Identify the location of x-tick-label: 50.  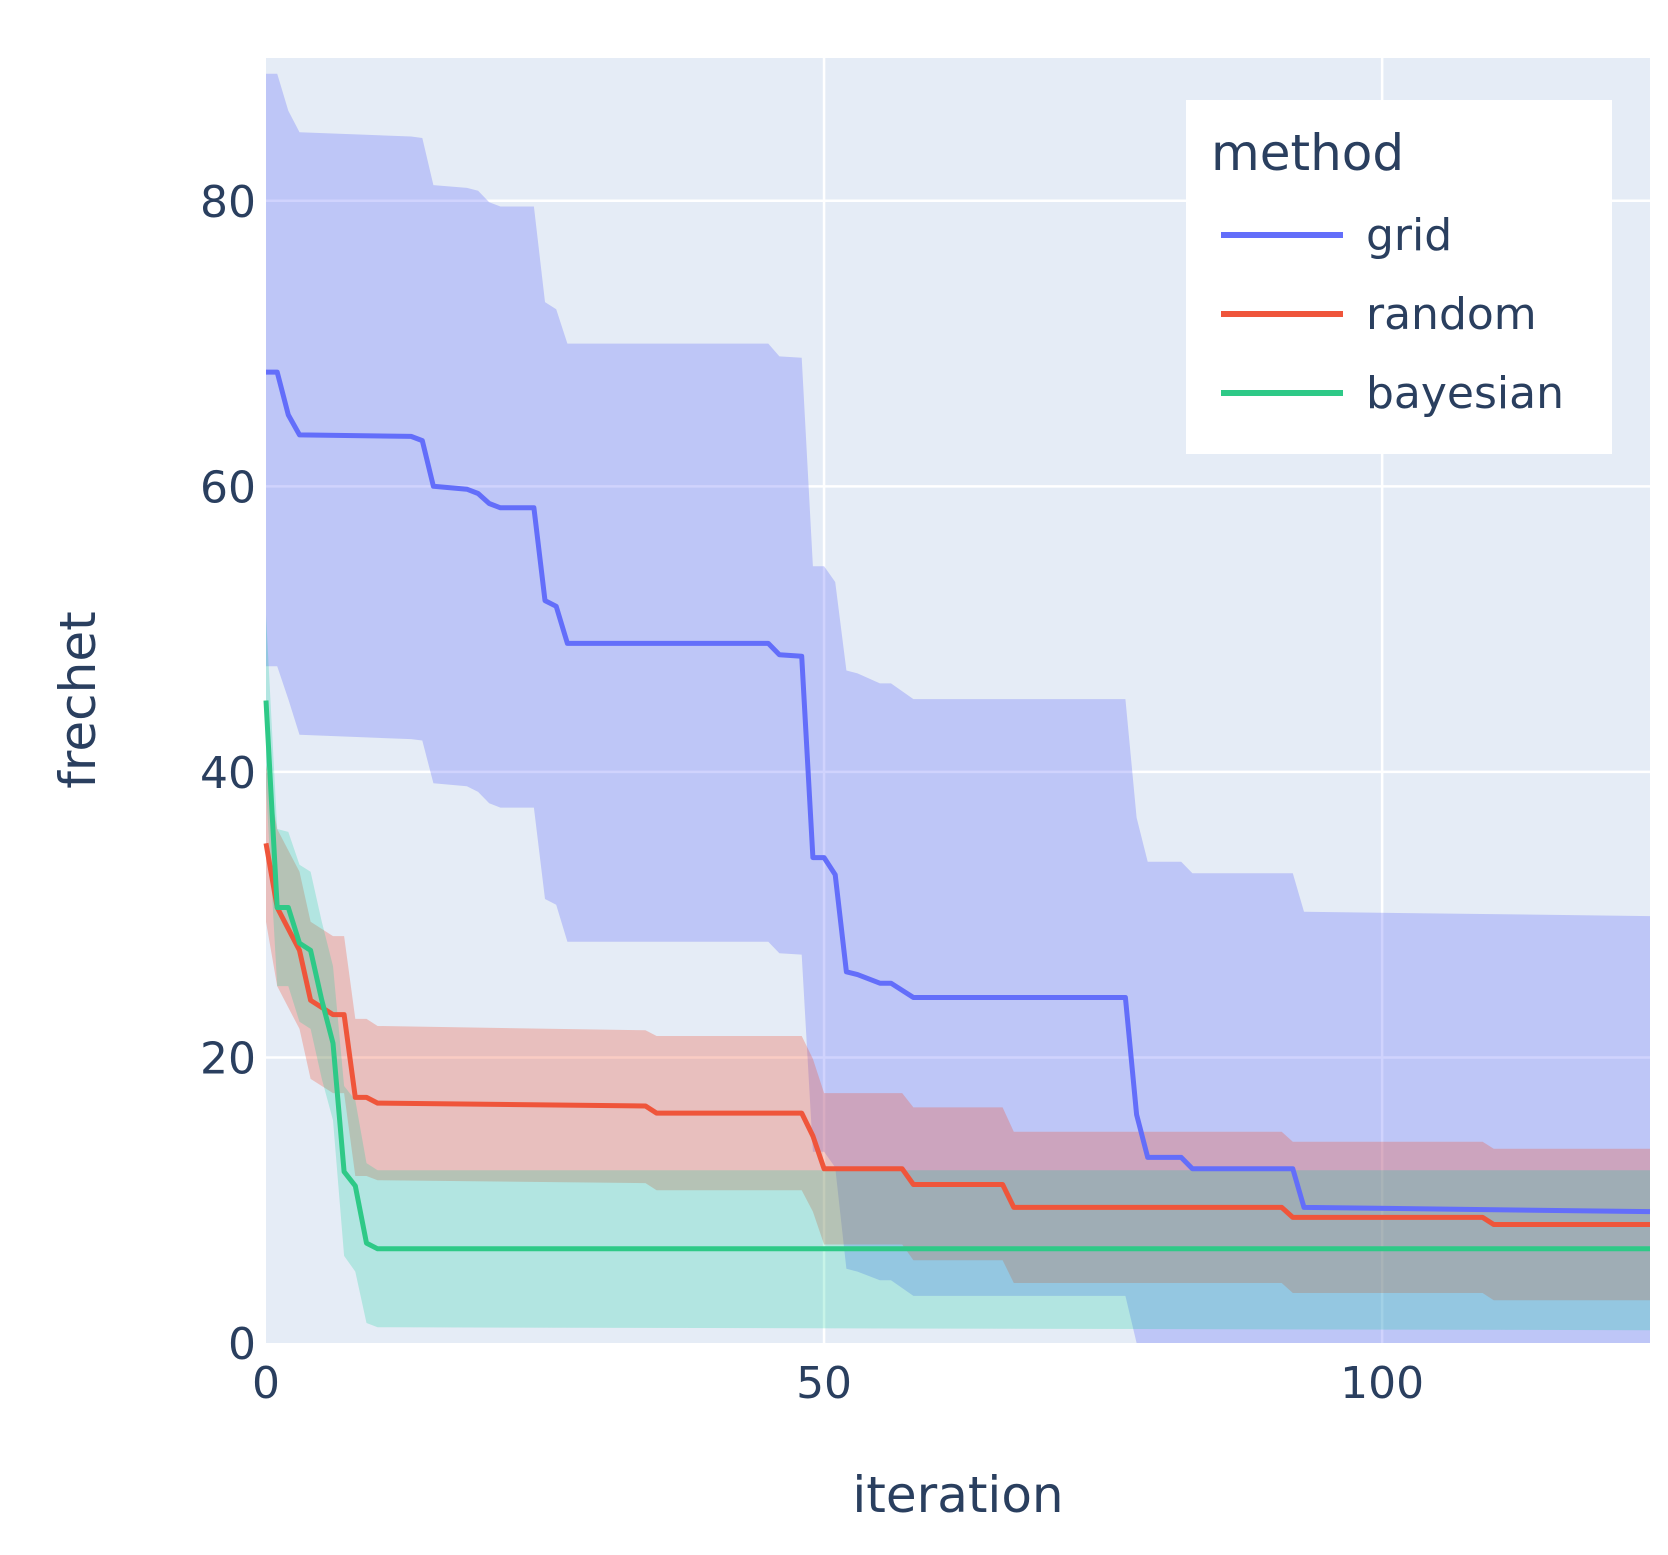
(824, 1383).